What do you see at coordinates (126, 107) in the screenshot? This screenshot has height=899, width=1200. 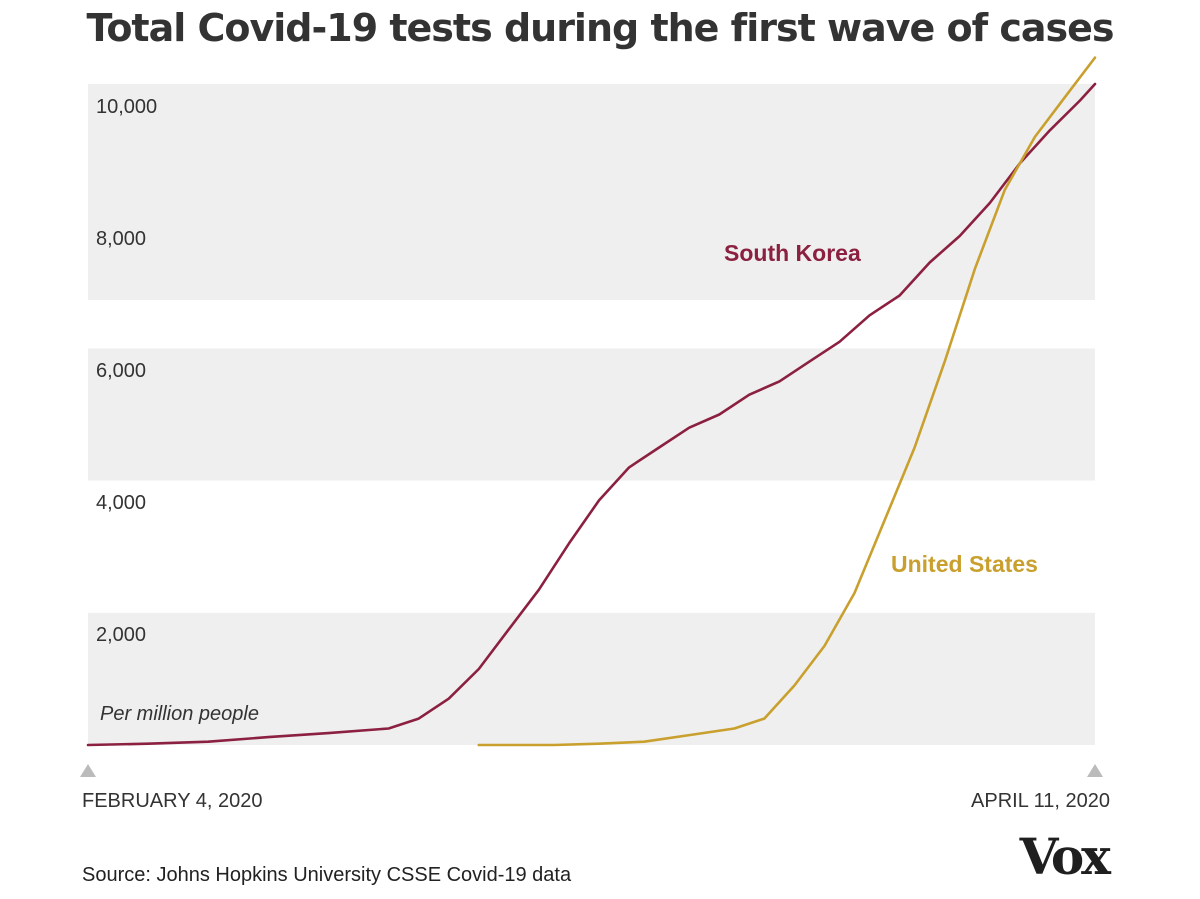 I see `y-tick-label: 10,000` at bounding box center [126, 107].